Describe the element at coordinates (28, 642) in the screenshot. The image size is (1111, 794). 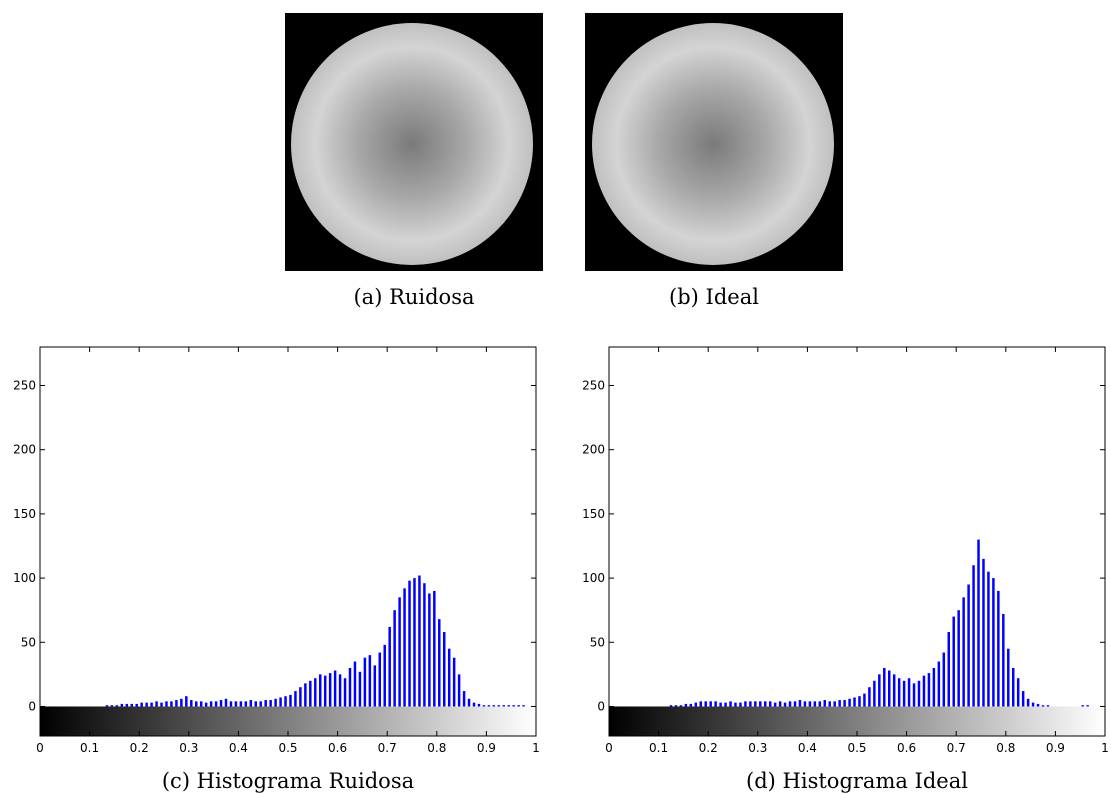
I see `y-tick-label: 50` at that location.